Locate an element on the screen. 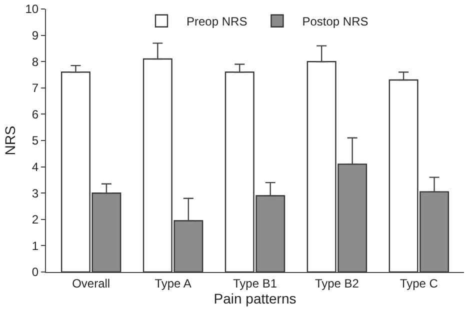  y-tick-label: 3 is located at coordinates (35, 193).